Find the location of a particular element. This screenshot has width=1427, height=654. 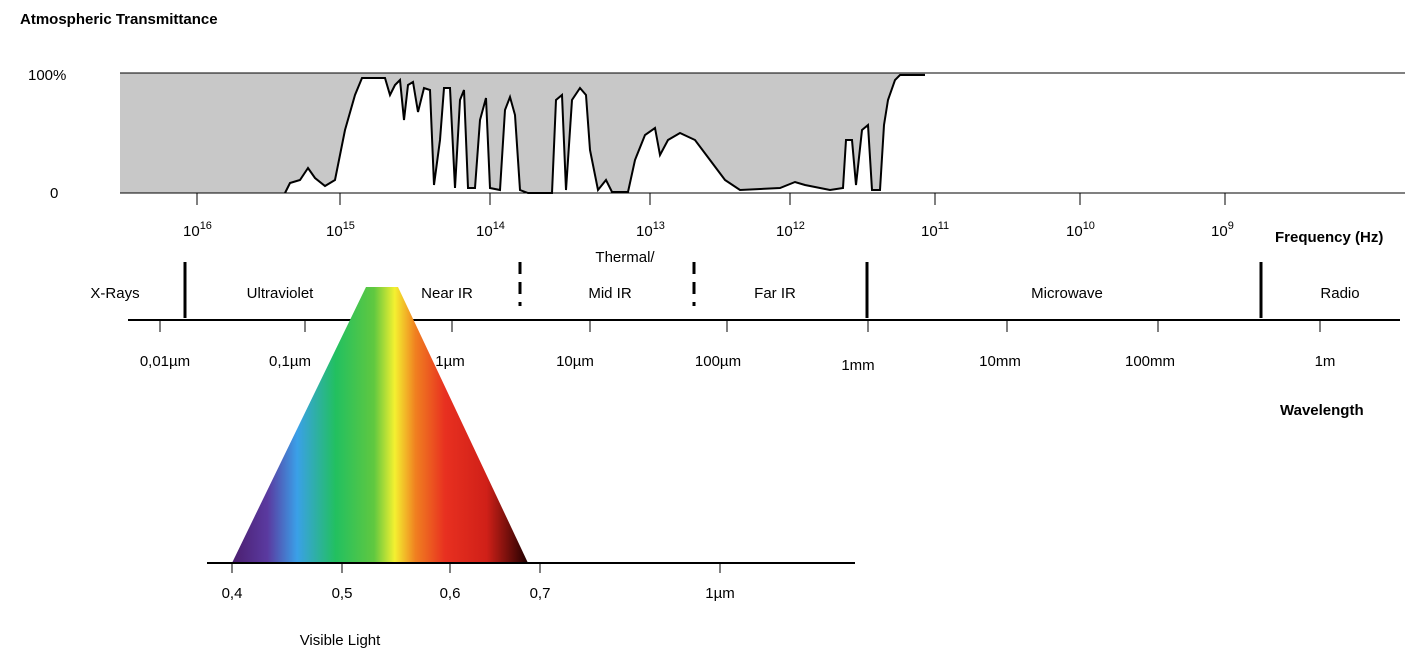

wavelength-tick: 0,1µm is located at coordinates (290, 361).